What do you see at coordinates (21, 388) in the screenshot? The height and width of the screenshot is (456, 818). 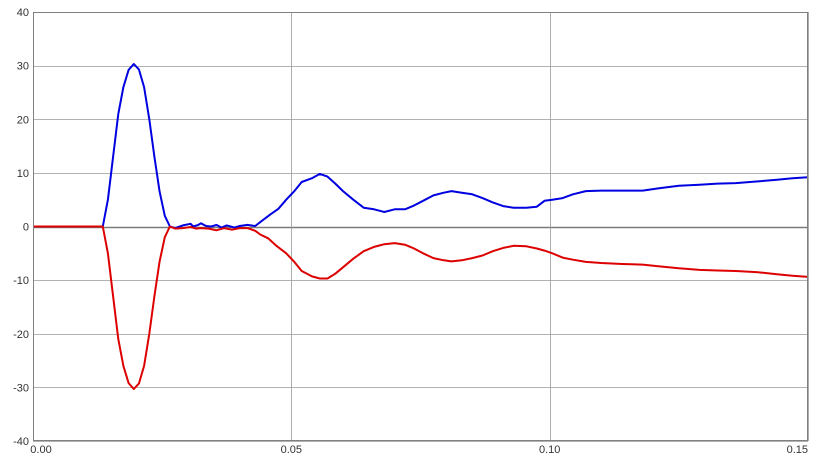 I see `y-tick-label: -30` at bounding box center [21, 388].